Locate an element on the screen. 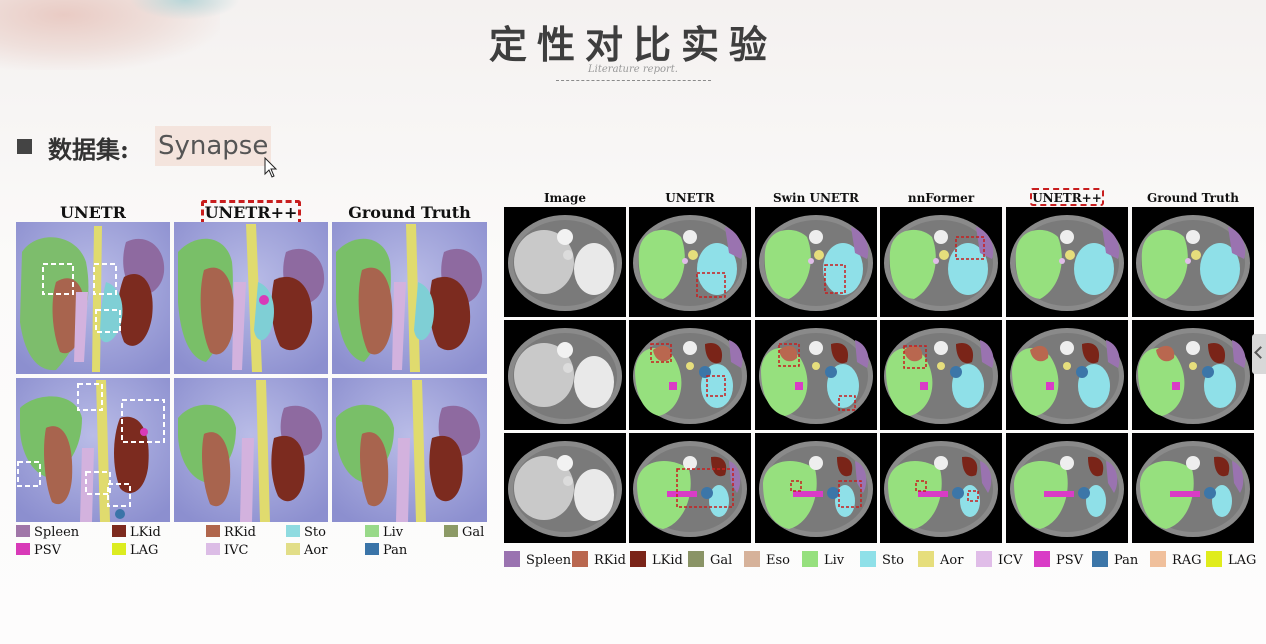  panel-unetr-back is located at coordinates (93, 450).